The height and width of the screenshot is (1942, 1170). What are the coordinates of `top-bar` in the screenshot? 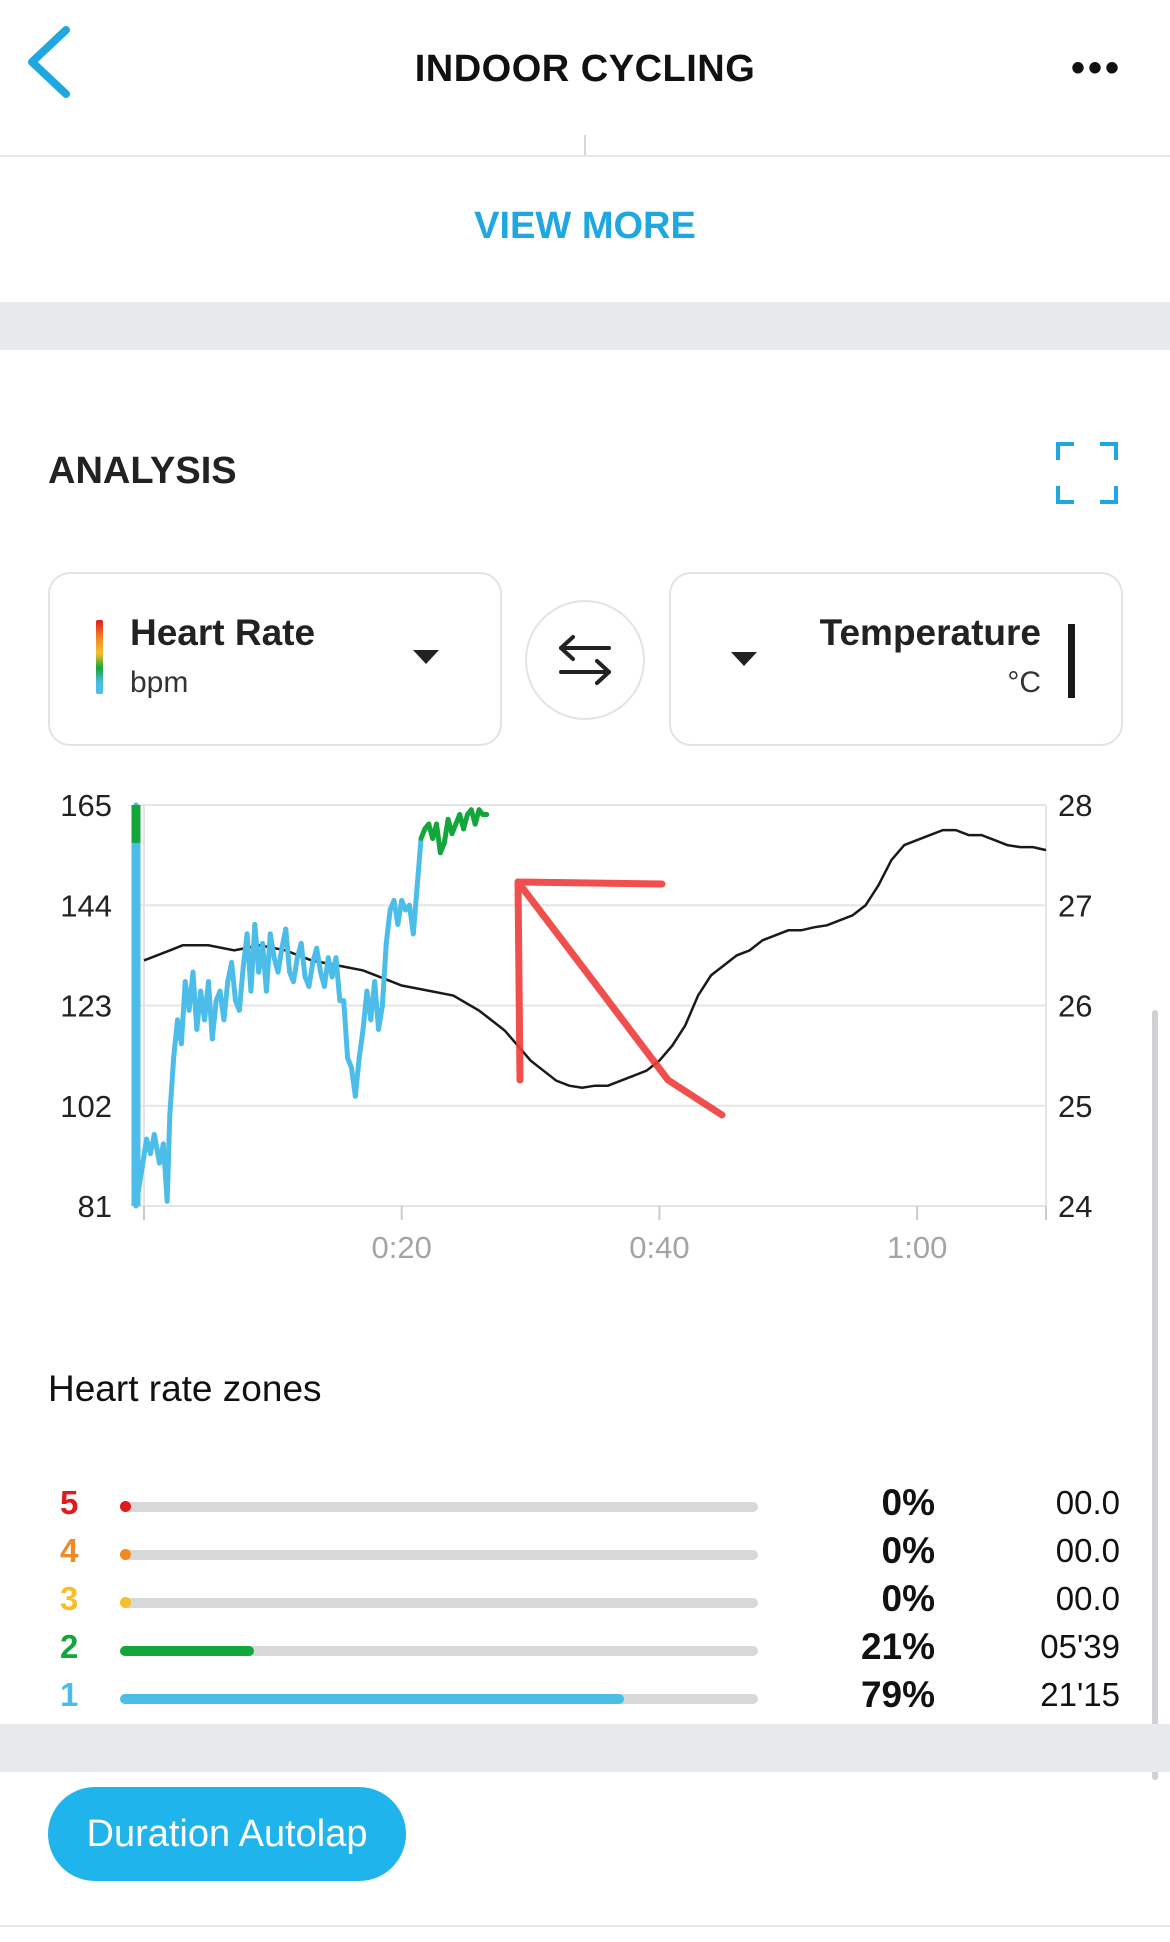 It's located at (585, 78).